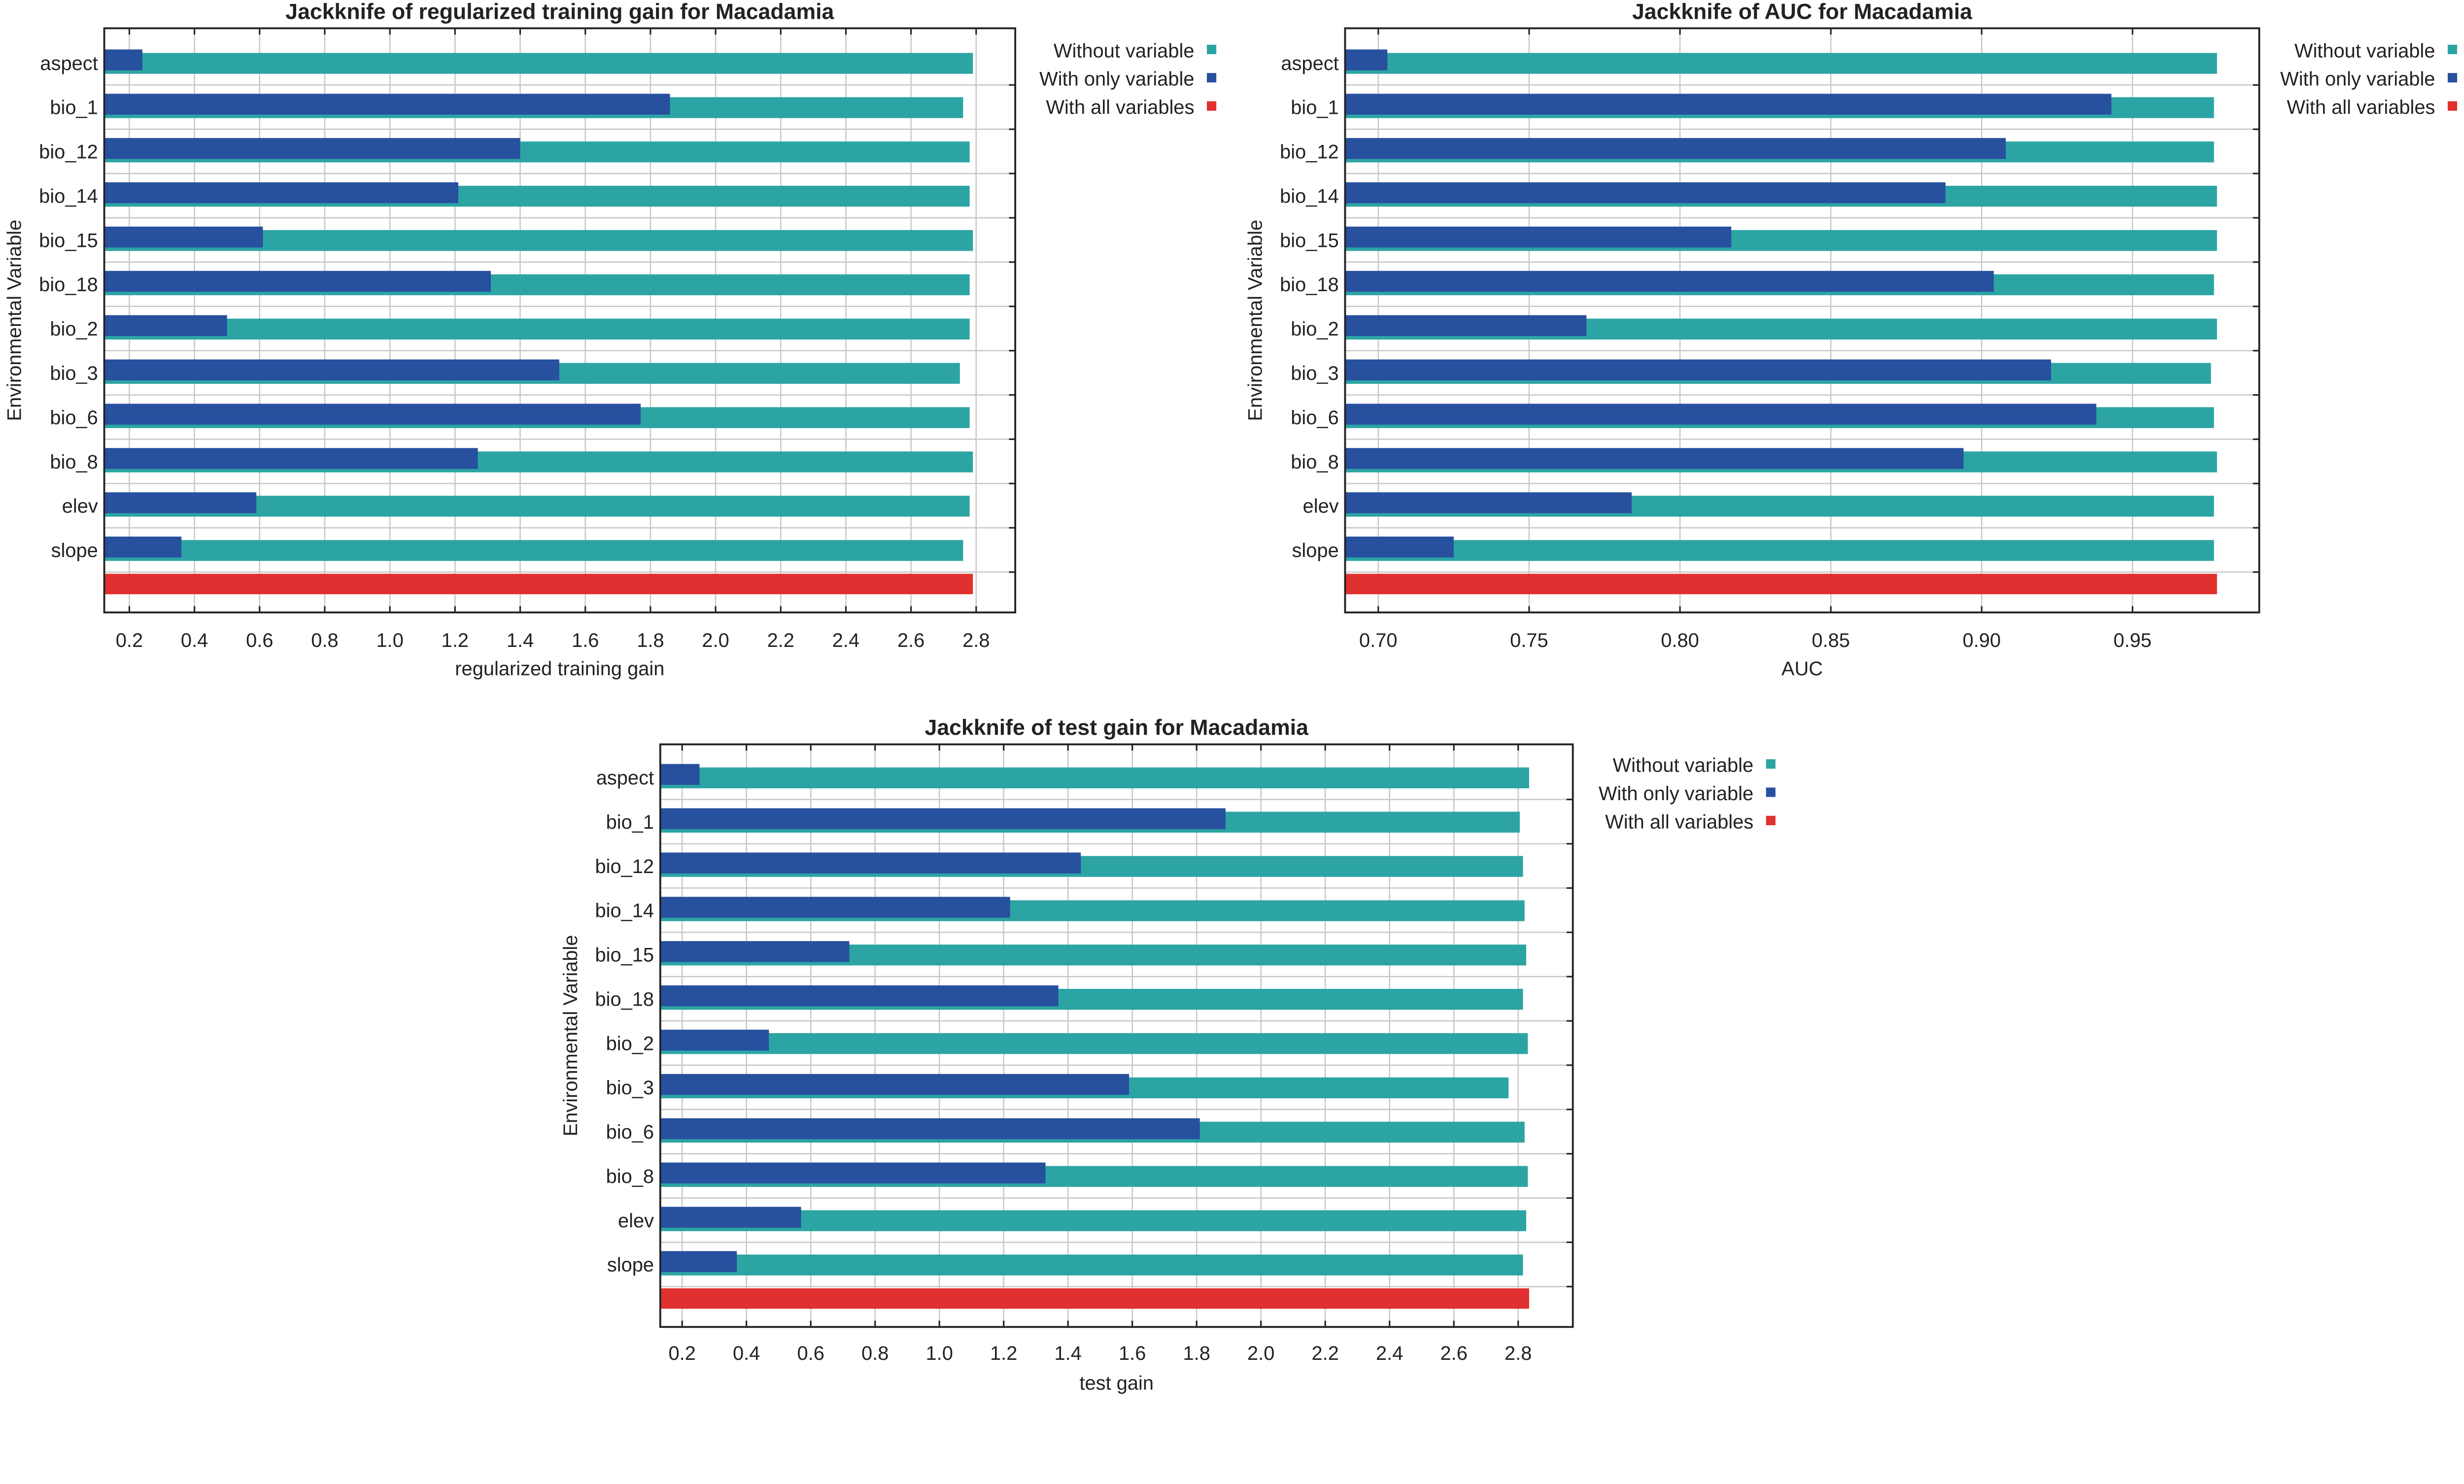  What do you see at coordinates (1321, 506) in the screenshot?
I see `category-label: elev` at bounding box center [1321, 506].